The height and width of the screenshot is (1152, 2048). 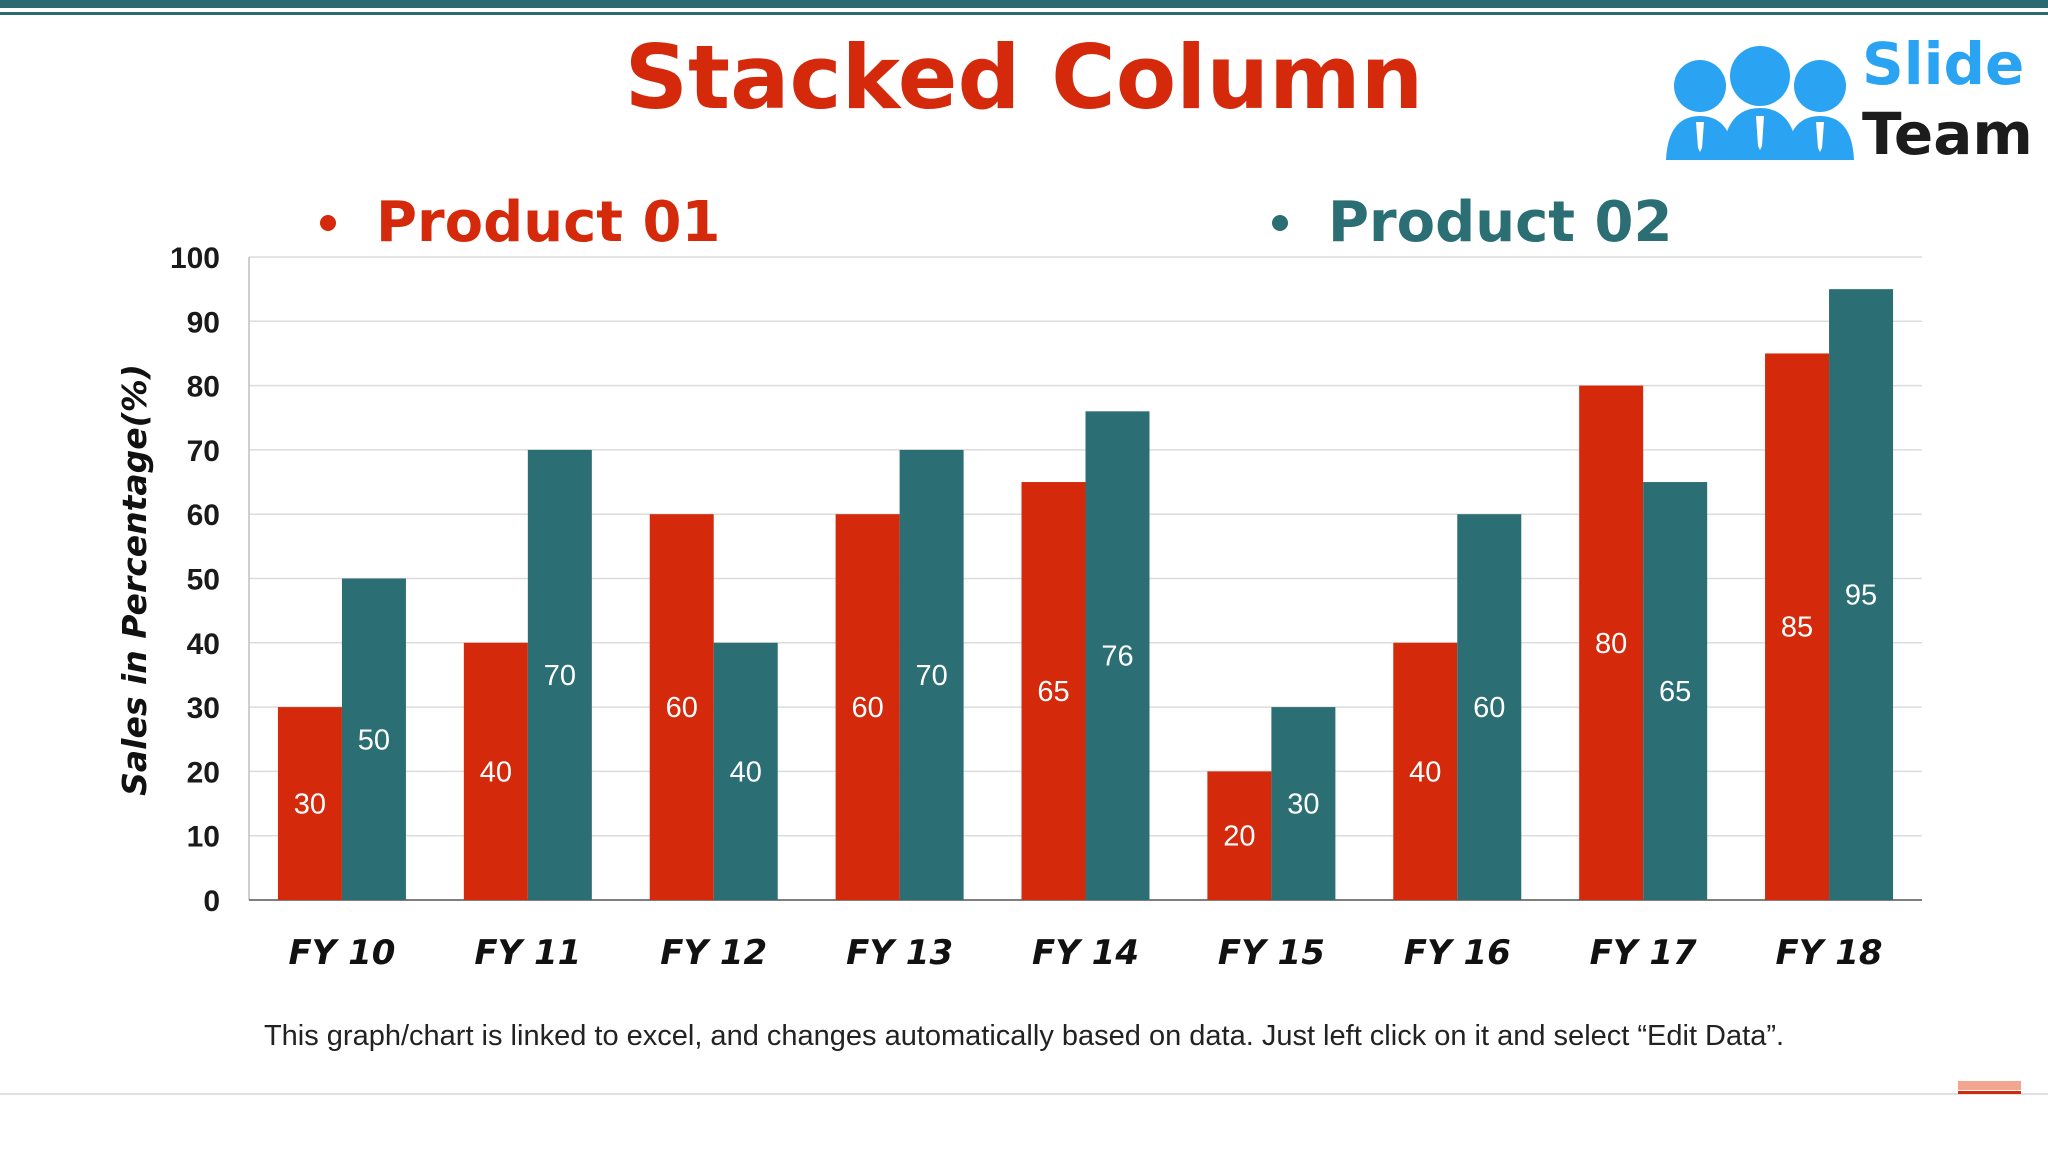 I want to click on x-tick-label: FY 14, so click(x=1085, y=953).